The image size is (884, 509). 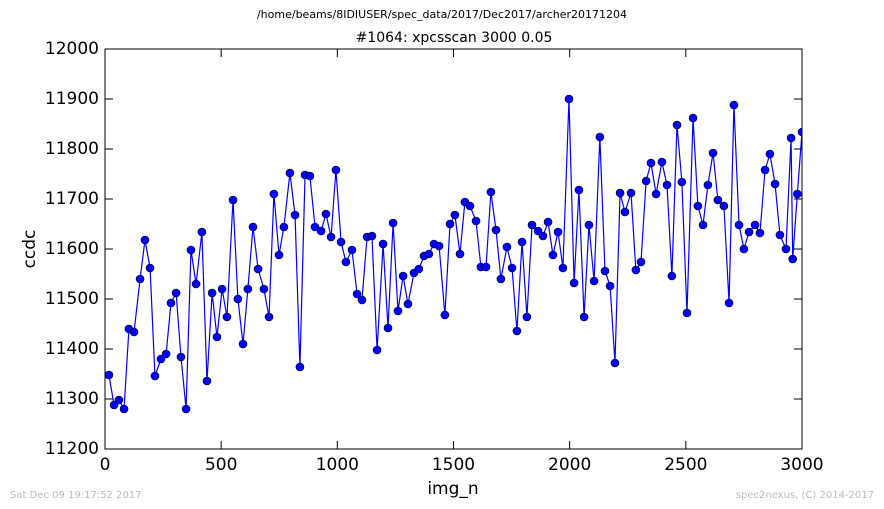 What do you see at coordinates (72, 399) in the screenshot?
I see `y-tick-label: 11300` at bounding box center [72, 399].